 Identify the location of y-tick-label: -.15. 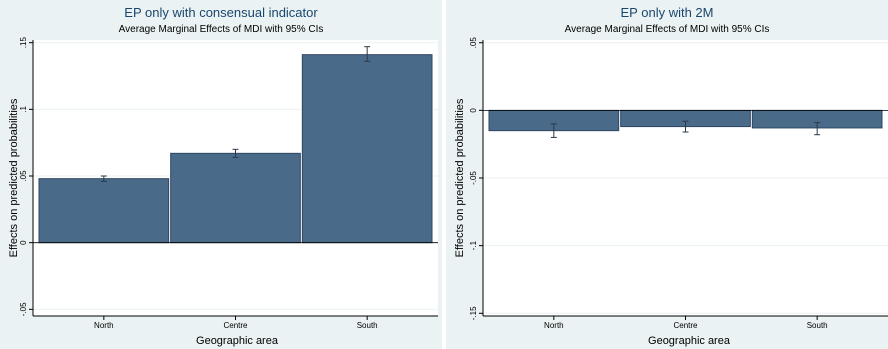
(473, 313).